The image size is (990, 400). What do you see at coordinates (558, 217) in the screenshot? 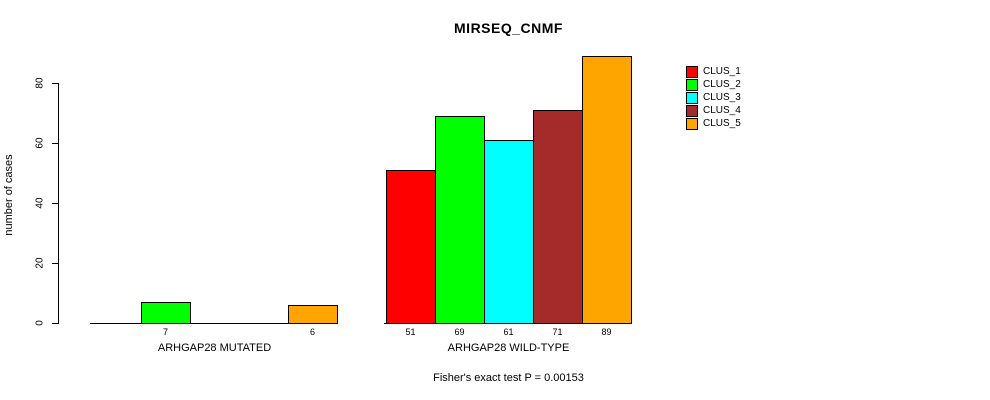
I see `bar-CLUS_4-wild-type` at bounding box center [558, 217].